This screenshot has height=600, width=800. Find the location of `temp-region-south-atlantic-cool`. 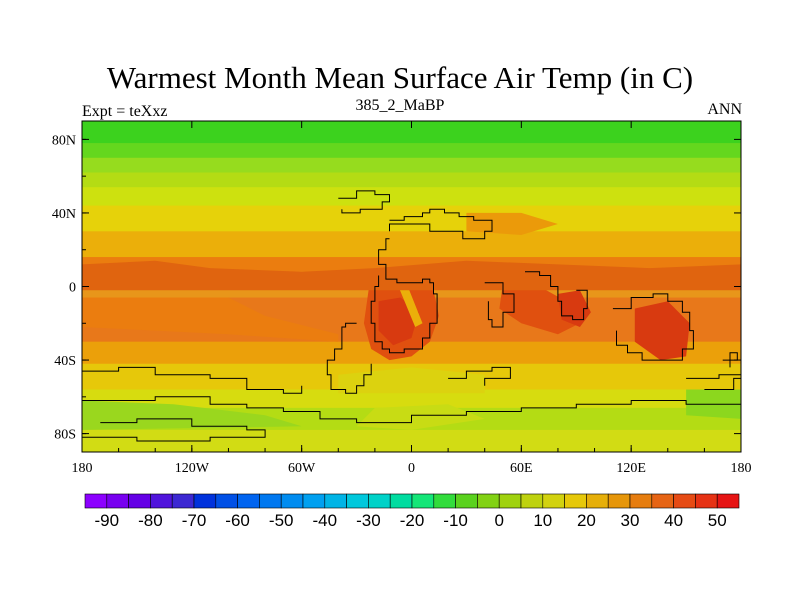

temp-region-south-atlantic-cool is located at coordinates (411, 380).